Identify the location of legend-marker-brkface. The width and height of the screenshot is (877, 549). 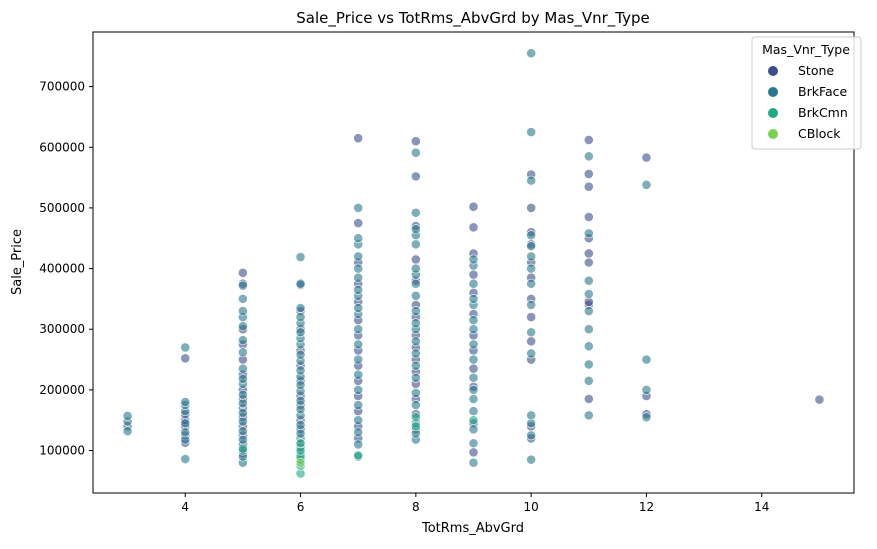
(773, 92).